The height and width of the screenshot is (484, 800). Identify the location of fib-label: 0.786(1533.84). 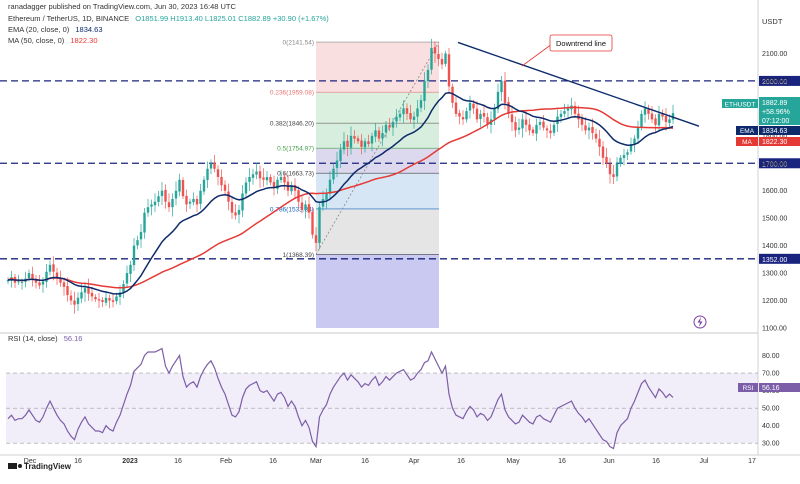
(292, 209).